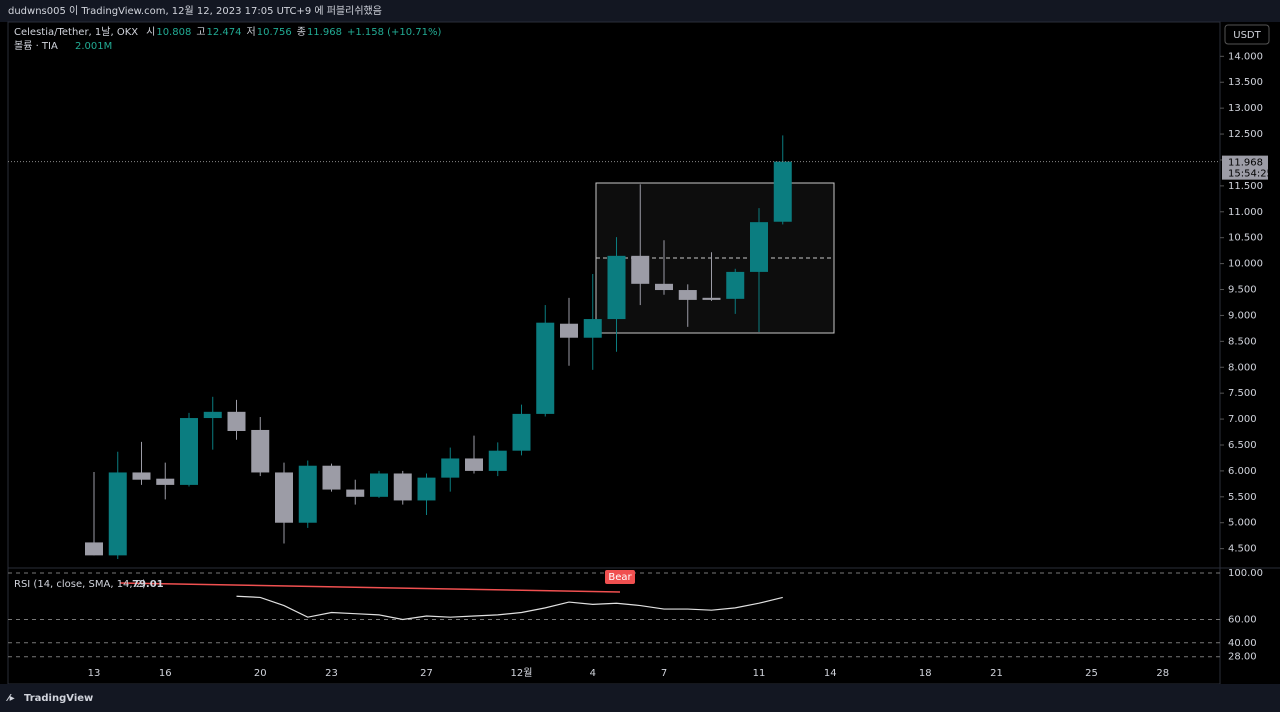  I want to click on y-tick-label: 7.000, so click(1242, 419).